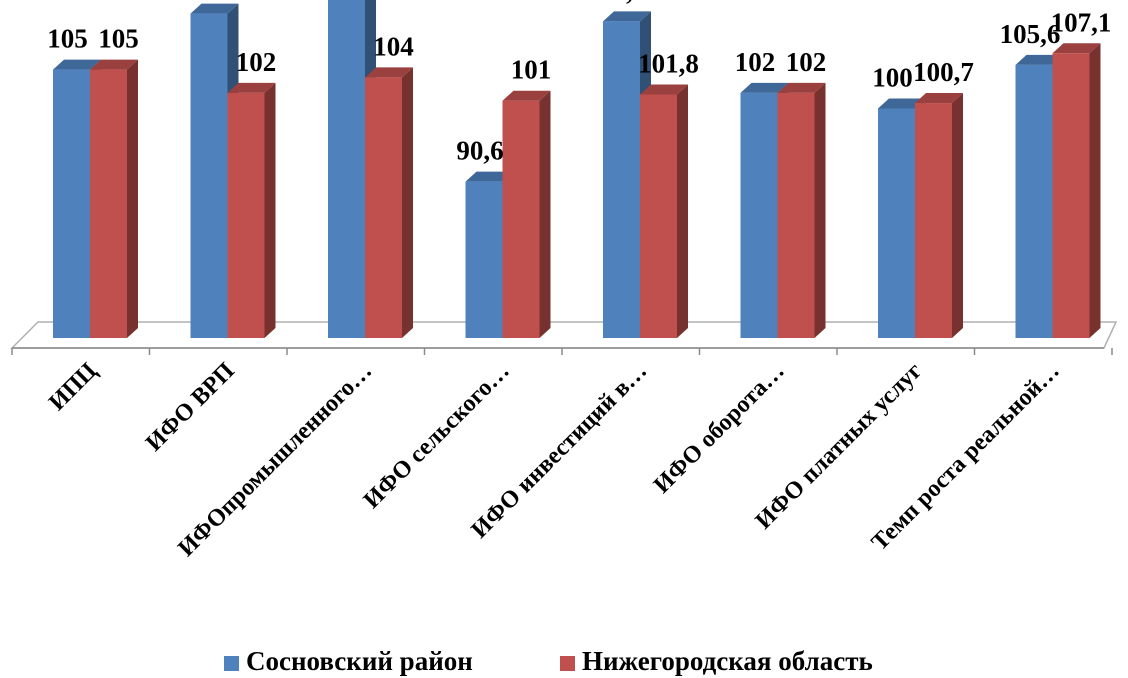 The height and width of the screenshot is (678, 1128). I want to click on legend-label: Нижегородская область, so click(727, 661).